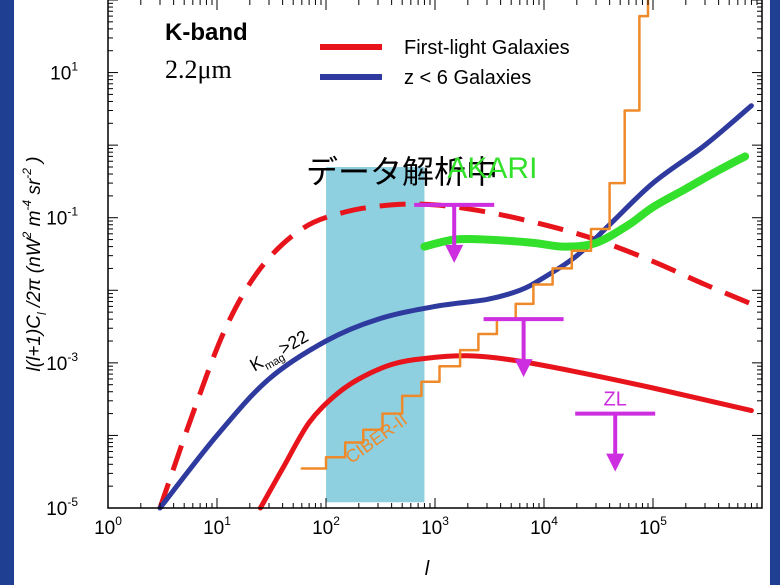 The image size is (780, 585). What do you see at coordinates (62, 217) in the screenshot?
I see `y-tick-label: 10⁻¹` at bounding box center [62, 217].